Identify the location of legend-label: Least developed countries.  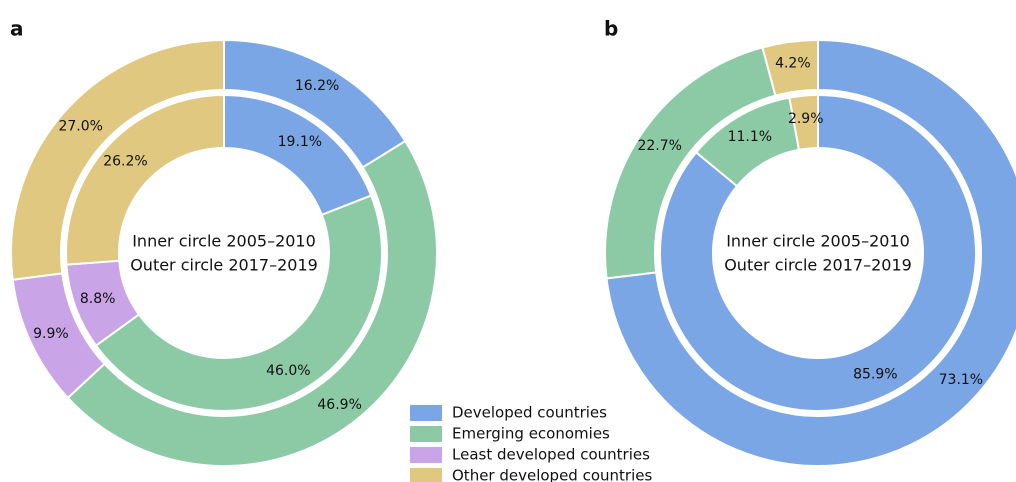
(551, 455).